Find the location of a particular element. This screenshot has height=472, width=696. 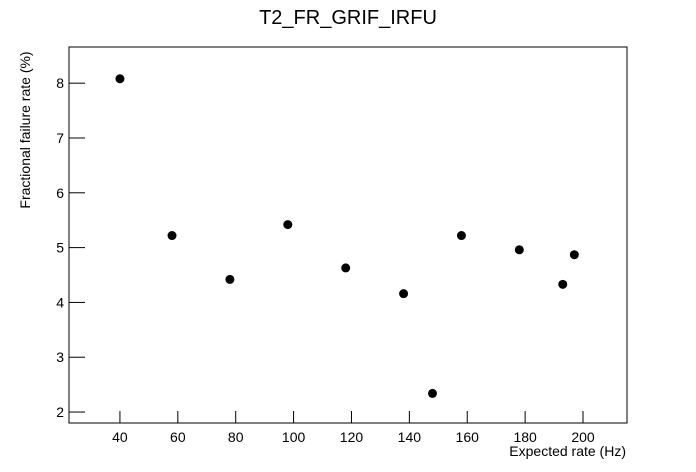

x-tick-label: 160 is located at coordinates (468, 437).